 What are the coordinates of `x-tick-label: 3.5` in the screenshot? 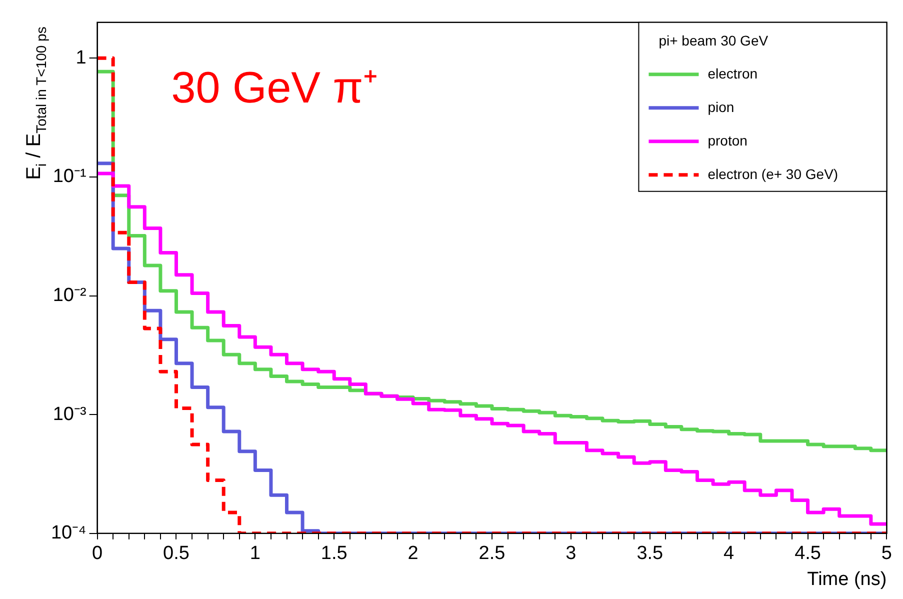 It's located at (650, 553).